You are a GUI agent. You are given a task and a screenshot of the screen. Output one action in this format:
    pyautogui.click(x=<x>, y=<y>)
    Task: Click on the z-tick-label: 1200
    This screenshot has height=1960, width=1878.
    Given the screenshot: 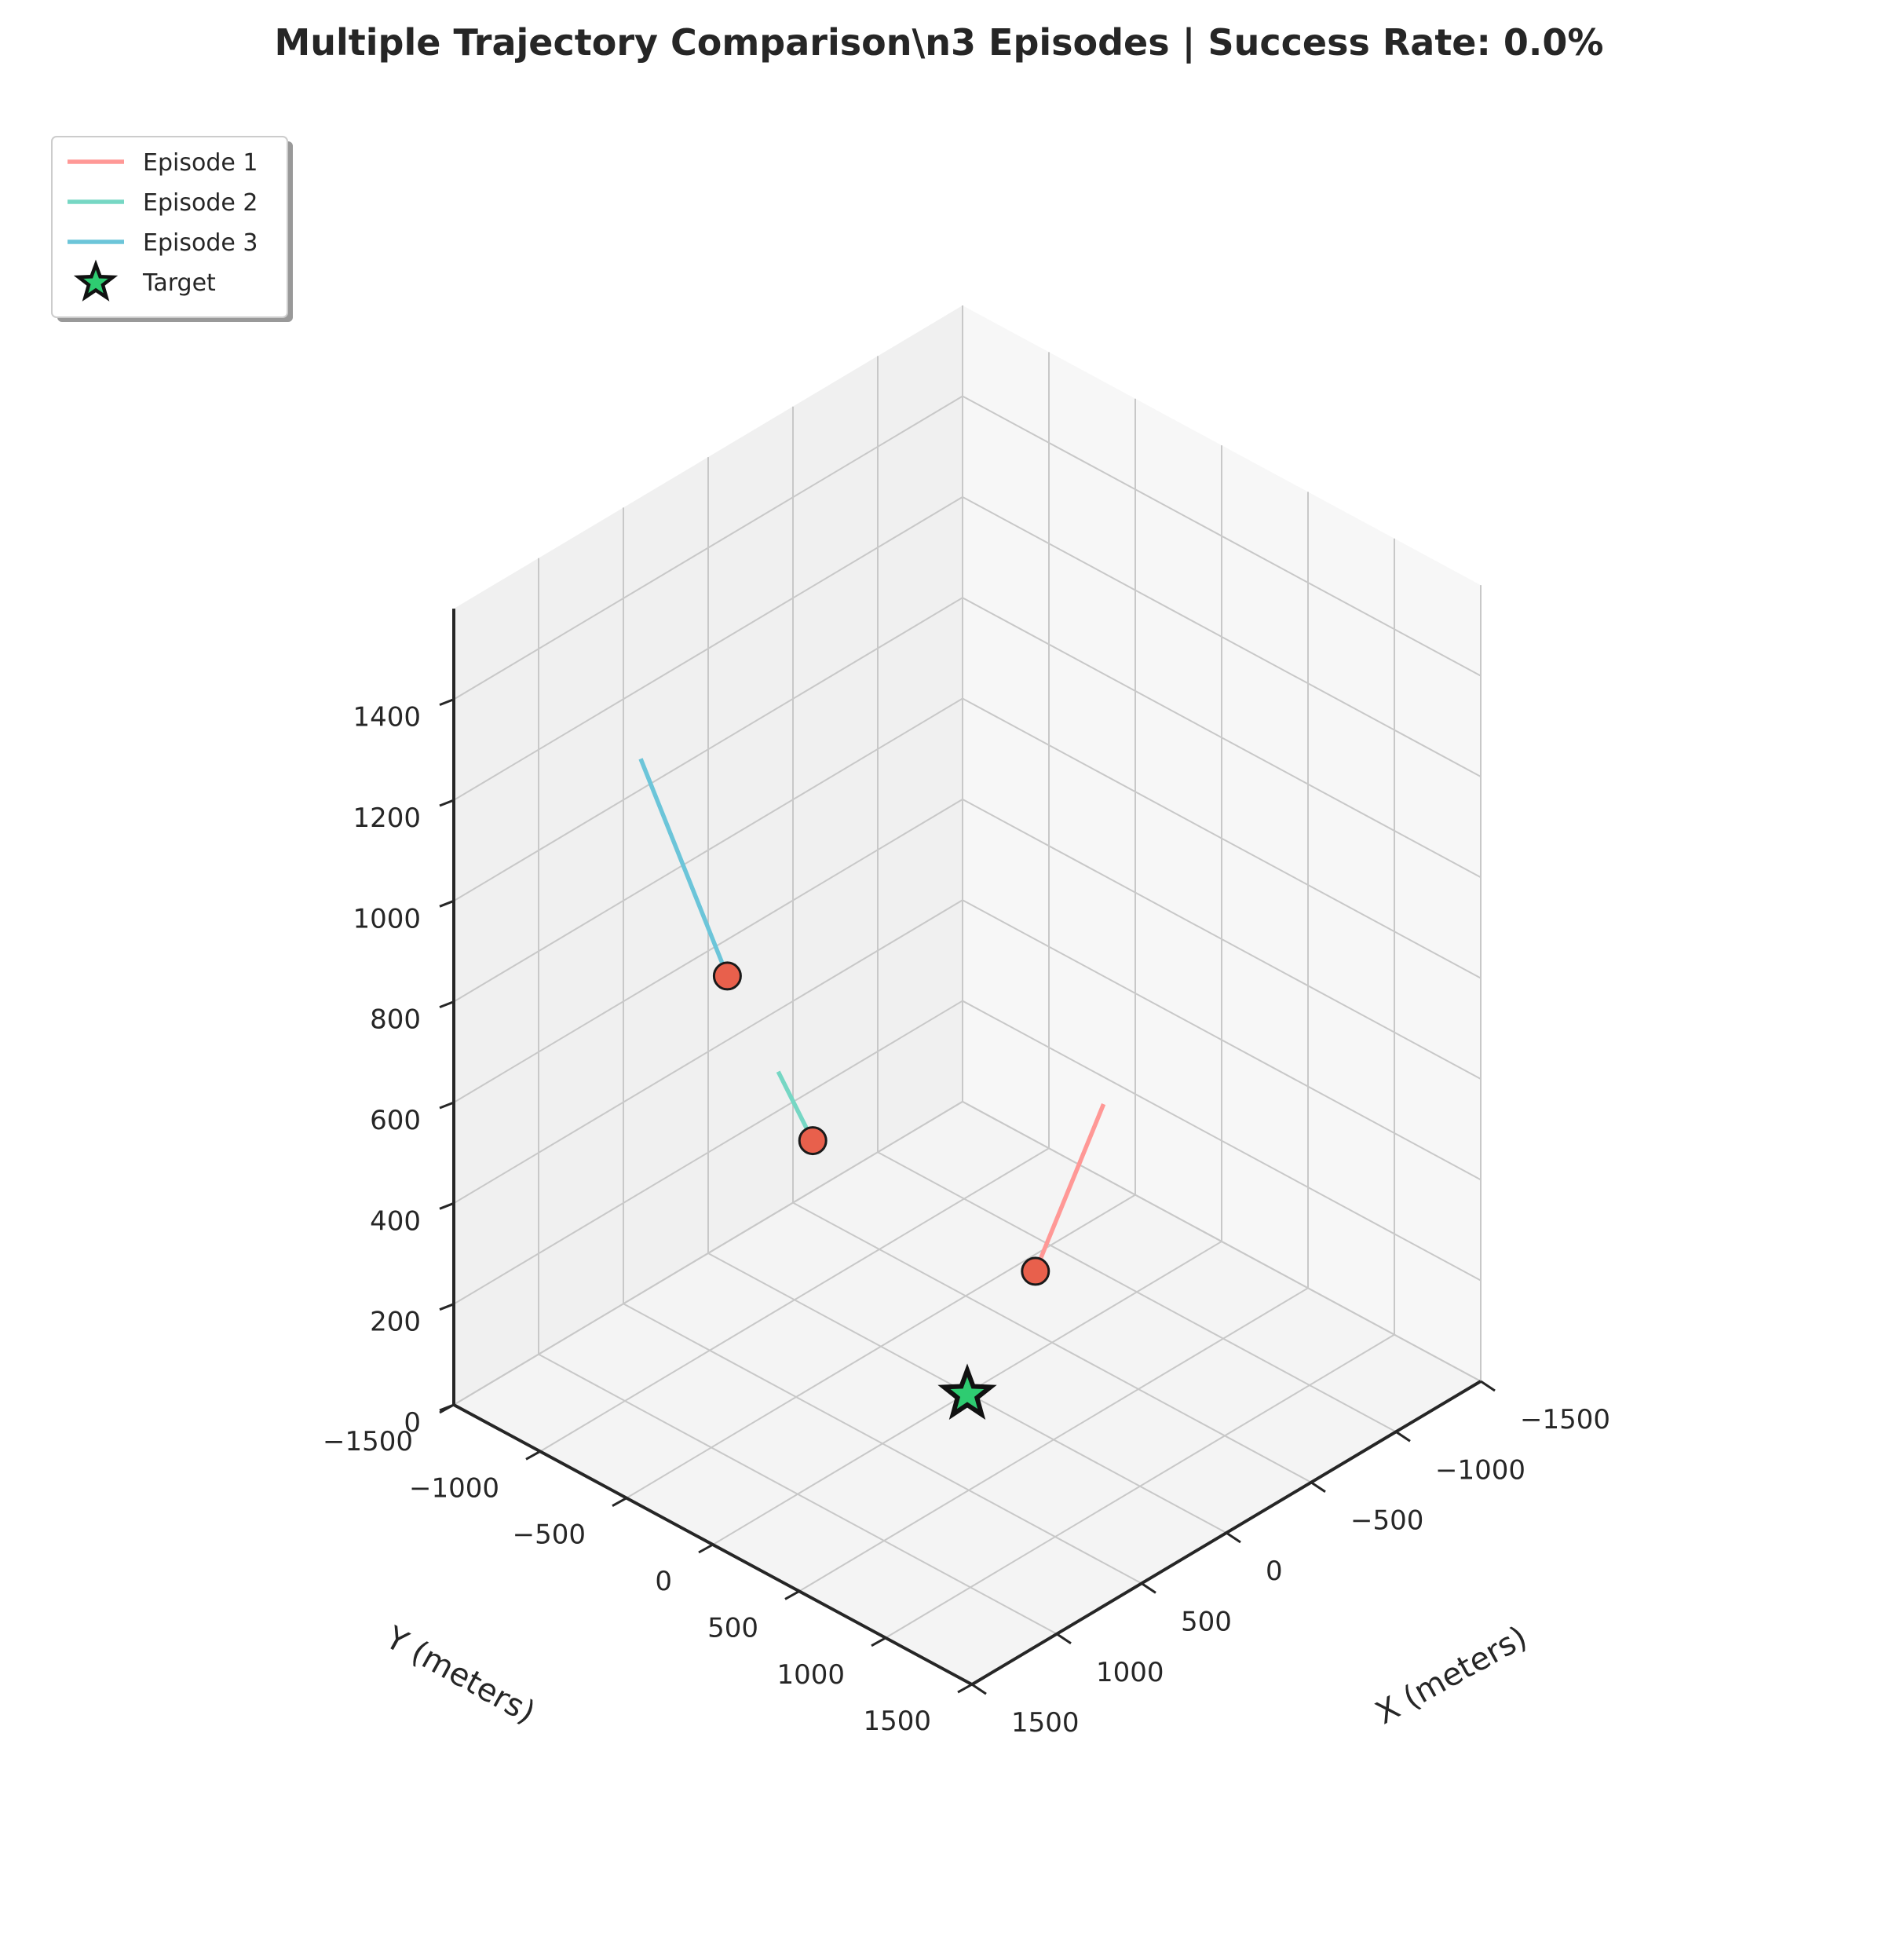 What is the action you would take?
    pyautogui.click(x=387, y=818)
    